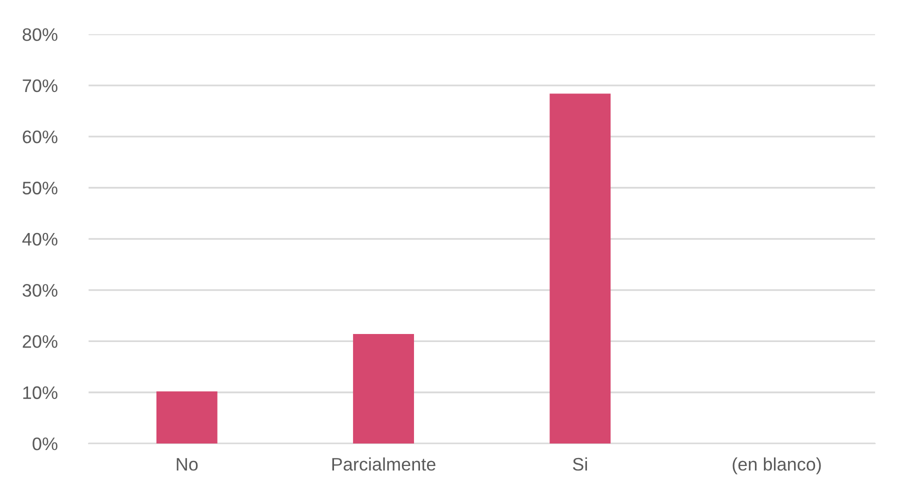 Image resolution: width=904 pixels, height=504 pixels. I want to click on y-tick-label: 60%, so click(40, 137).